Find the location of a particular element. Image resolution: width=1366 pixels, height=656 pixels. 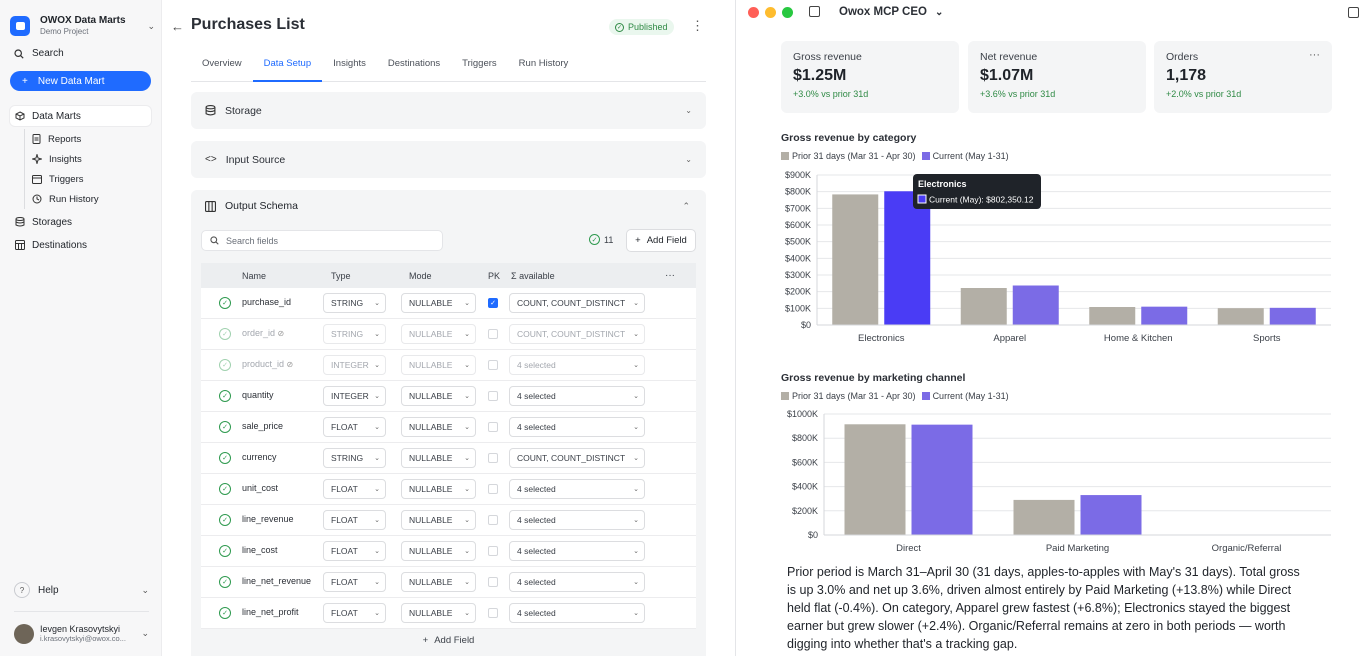

add-field-button: + Add Field is located at coordinates (661, 240).